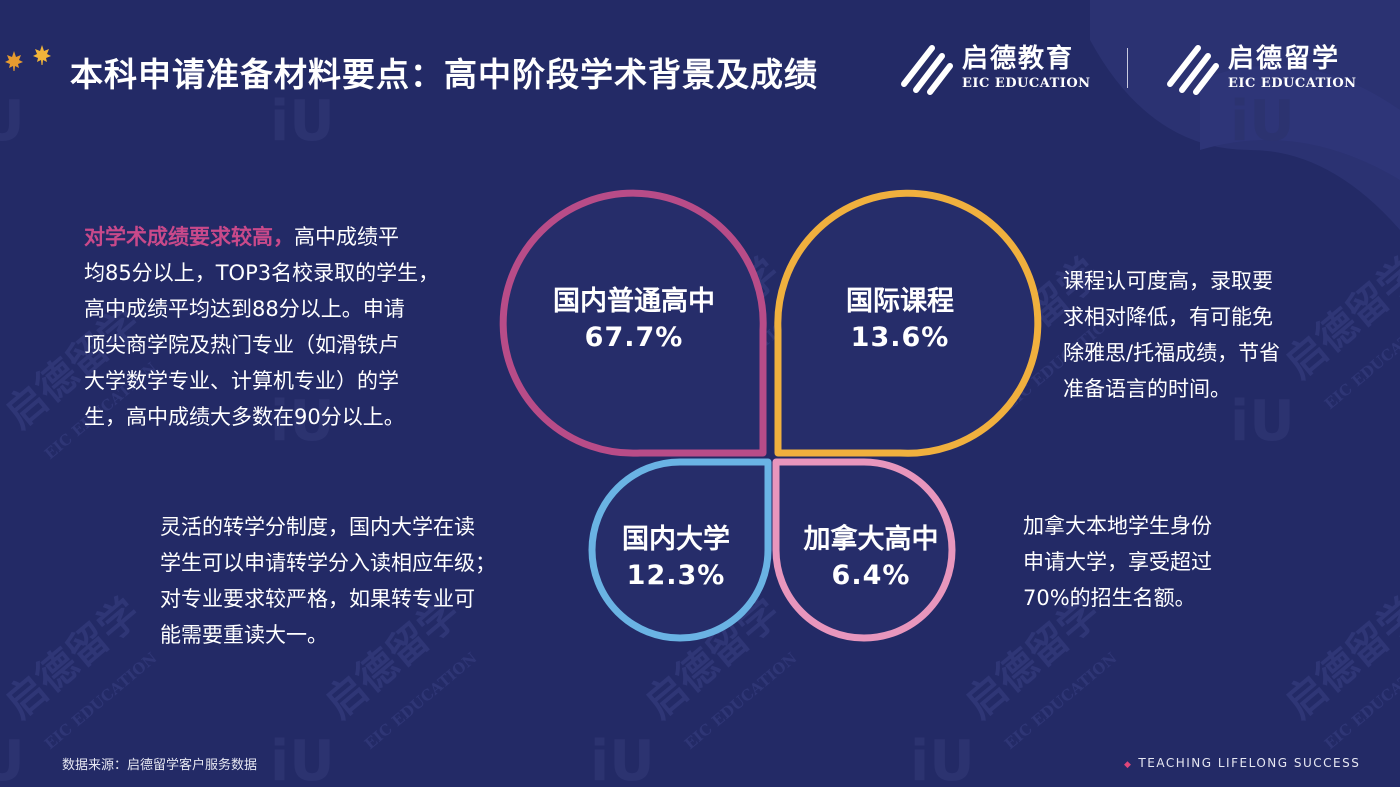  I want to click on petal-name: 国内普通高中, so click(634, 301).